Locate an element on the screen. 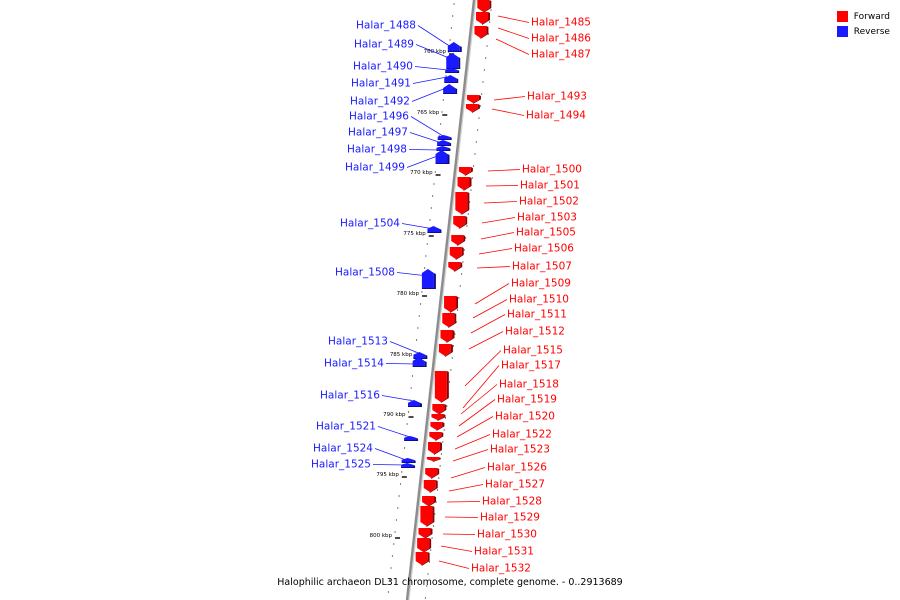 This screenshot has width=900, height=600. gene-halar-1499-label: Halar_1499 is located at coordinates (375, 168).